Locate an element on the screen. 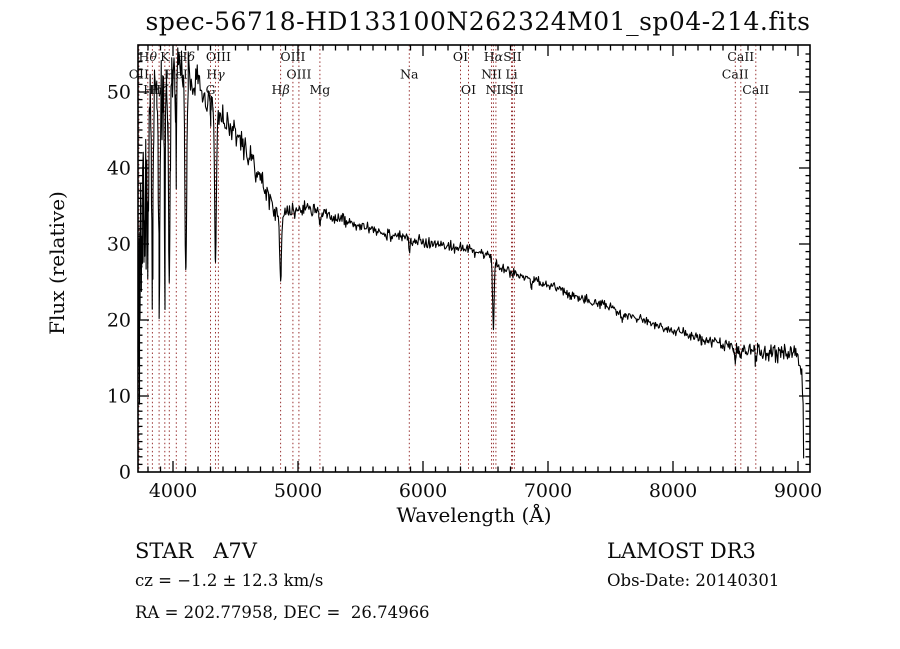 The width and height of the screenshot is (900, 649). x-tick-label: 5000 is located at coordinates (298, 491).